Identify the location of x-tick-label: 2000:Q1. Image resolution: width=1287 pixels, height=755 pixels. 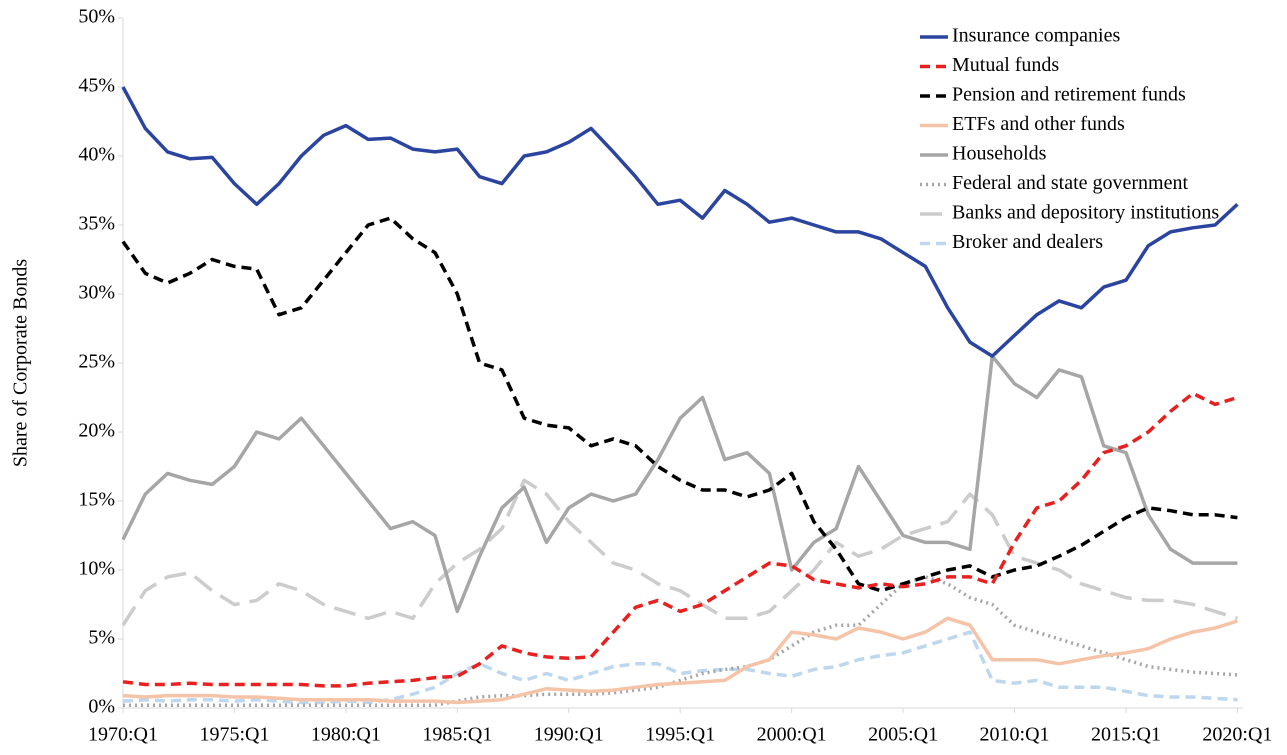
(792, 735).